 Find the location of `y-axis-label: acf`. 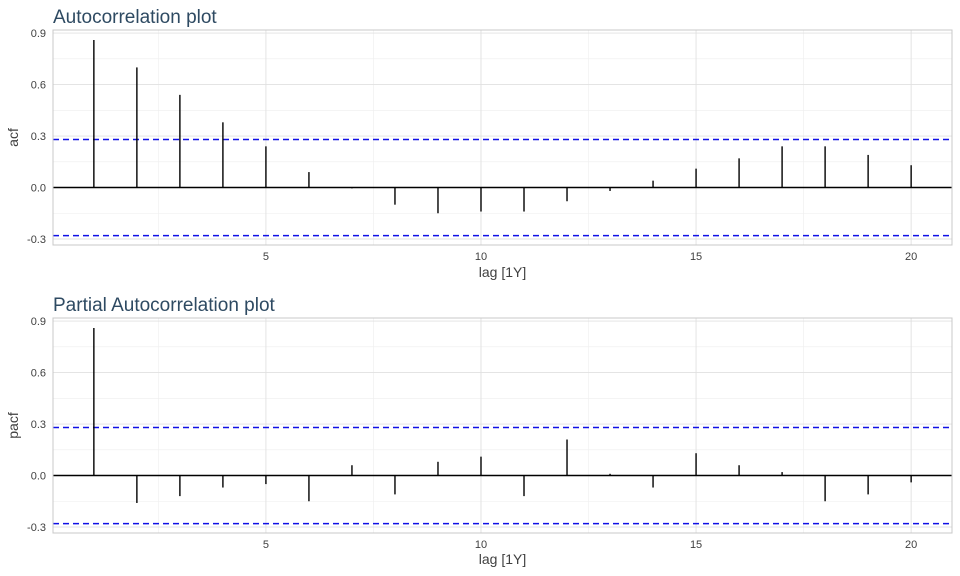

y-axis-label: acf is located at coordinates (13, 137).